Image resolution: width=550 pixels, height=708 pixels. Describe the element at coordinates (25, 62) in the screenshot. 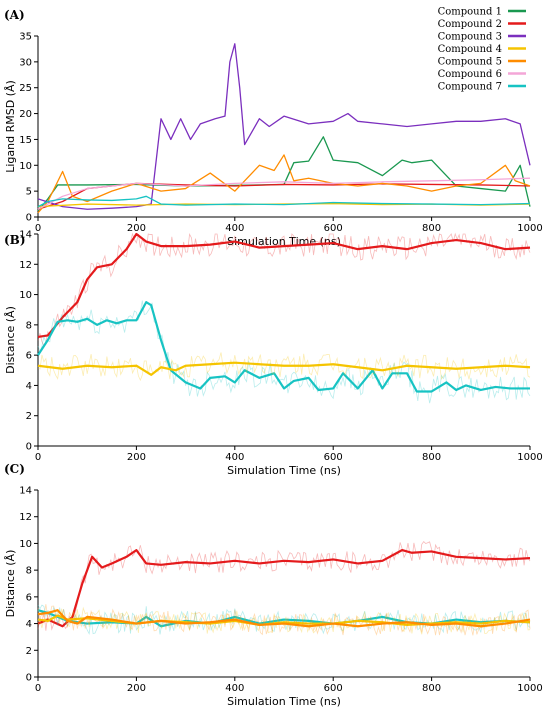

I see `y-tick-label: 30` at that location.